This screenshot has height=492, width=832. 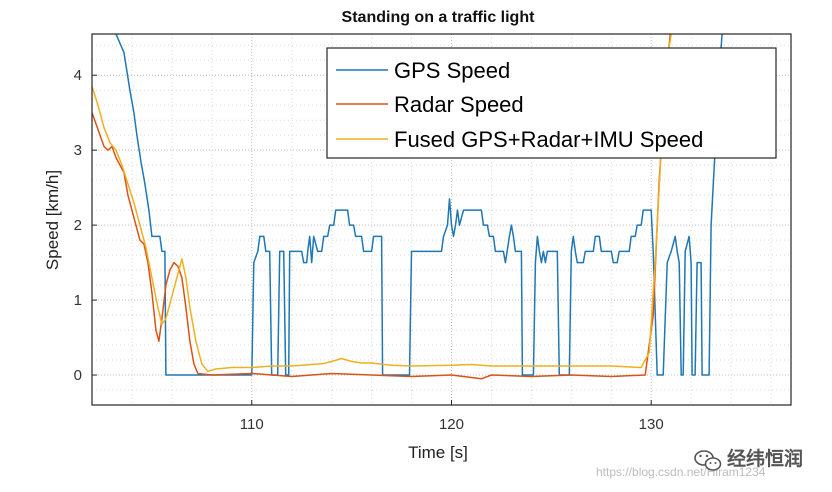 I want to click on x-tick-label: 120, so click(x=451, y=424).